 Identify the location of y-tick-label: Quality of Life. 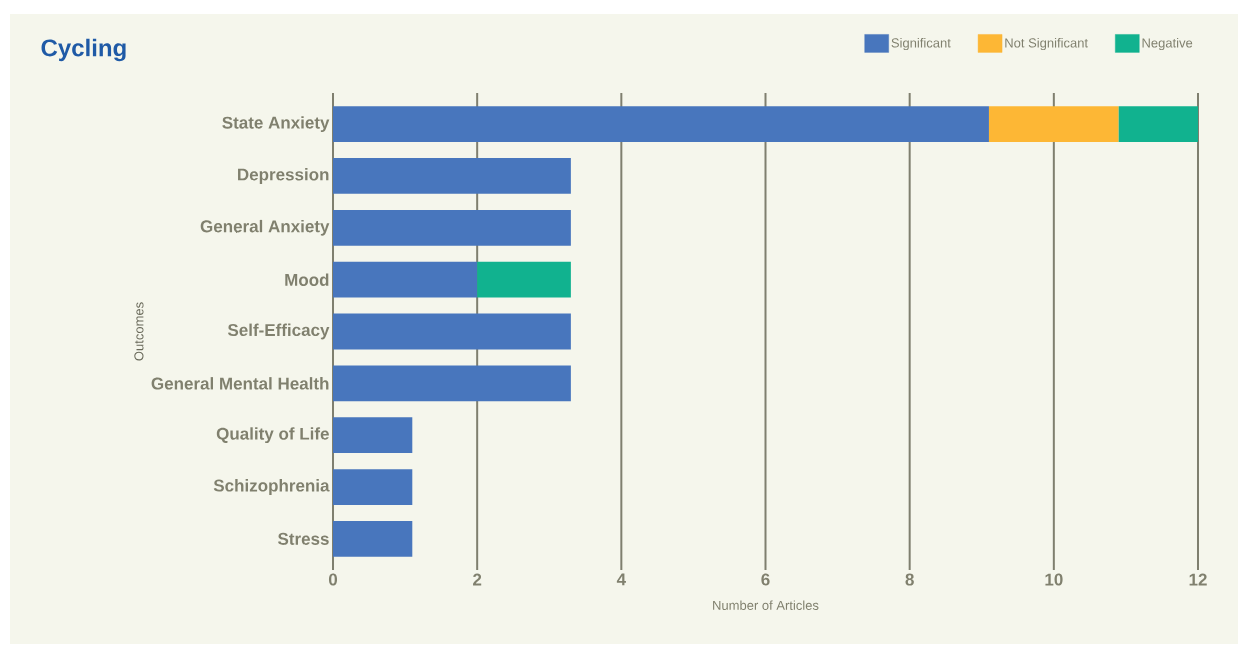
(272, 435).